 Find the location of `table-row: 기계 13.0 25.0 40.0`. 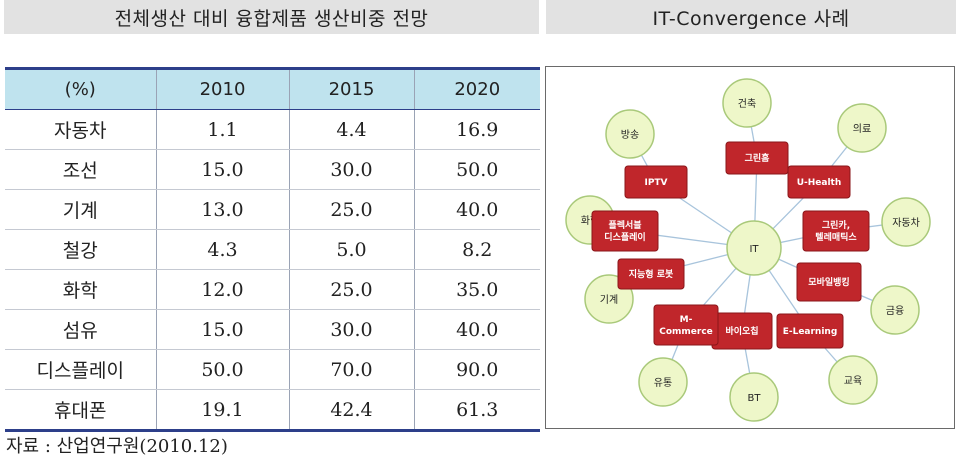

table-row: 기계 13.0 25.0 40.0 is located at coordinates (272, 209).